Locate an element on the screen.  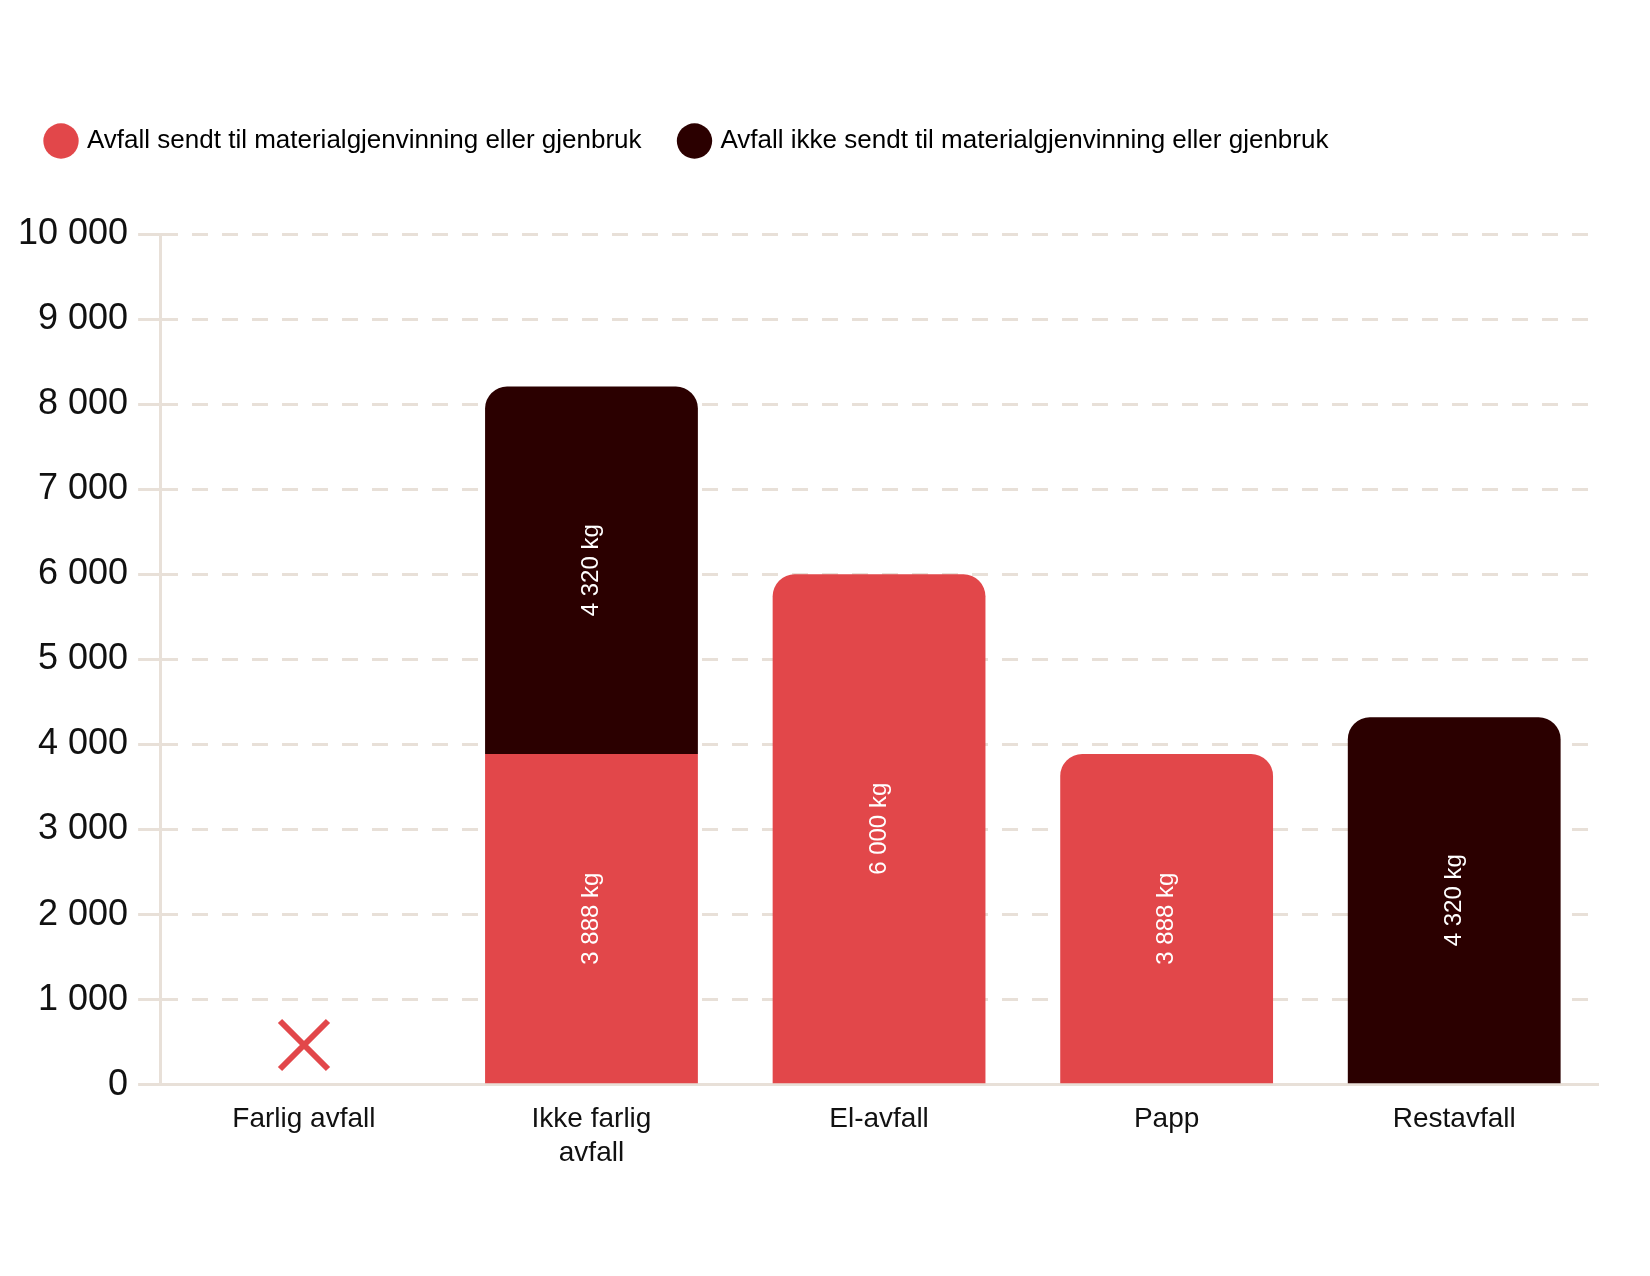
y-tick-label: 2 000 is located at coordinates (83, 912).